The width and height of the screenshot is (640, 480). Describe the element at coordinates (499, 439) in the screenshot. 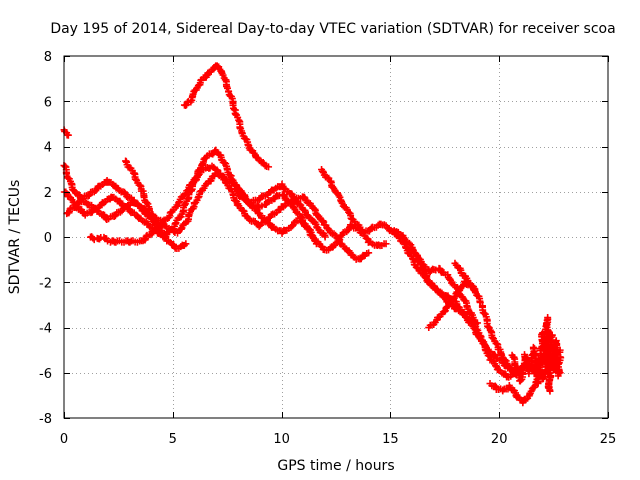

I see `x-tick-label: 20` at that location.